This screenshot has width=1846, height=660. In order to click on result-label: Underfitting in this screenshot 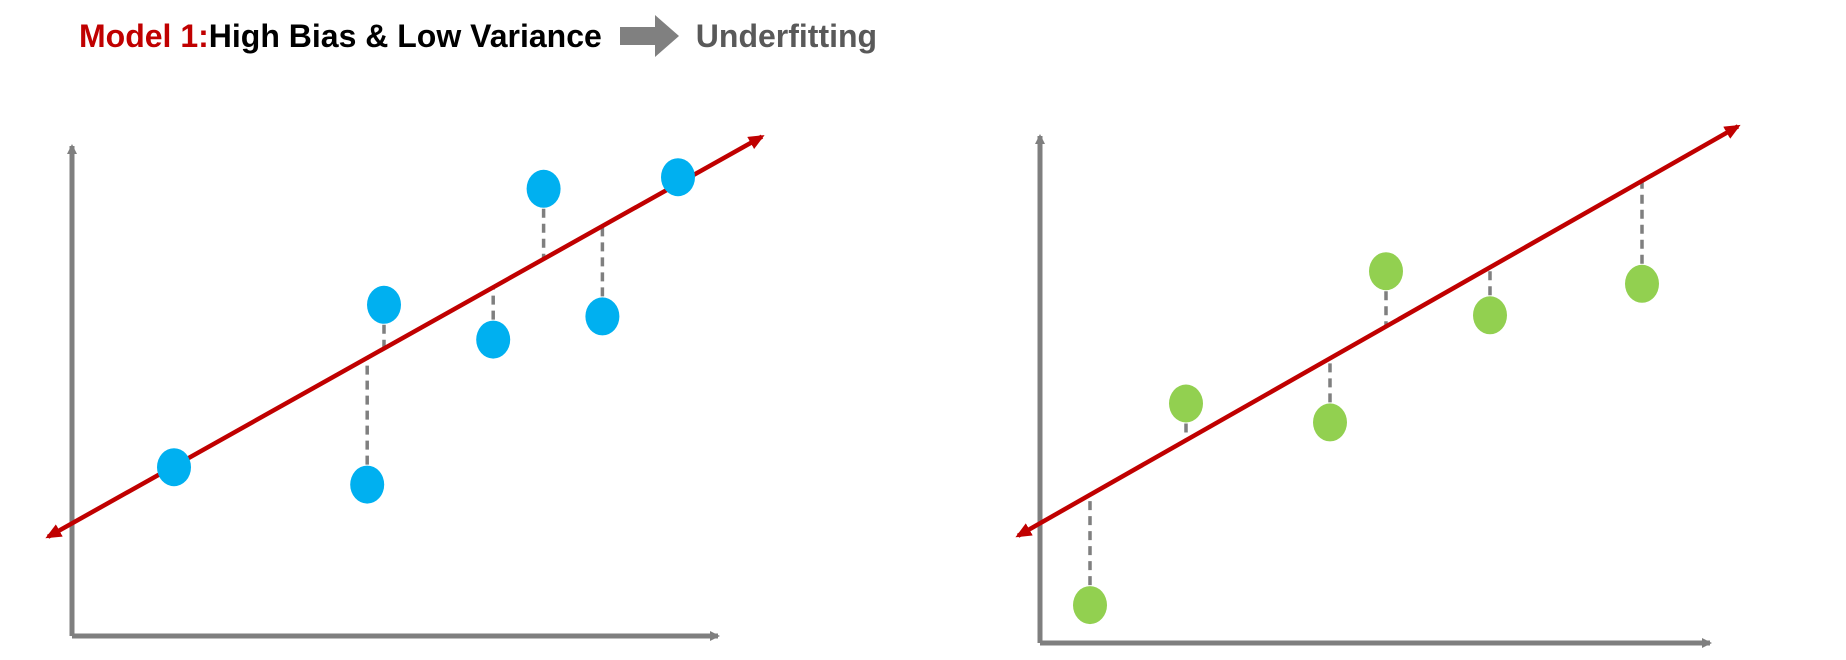, I will do `click(786, 35)`.